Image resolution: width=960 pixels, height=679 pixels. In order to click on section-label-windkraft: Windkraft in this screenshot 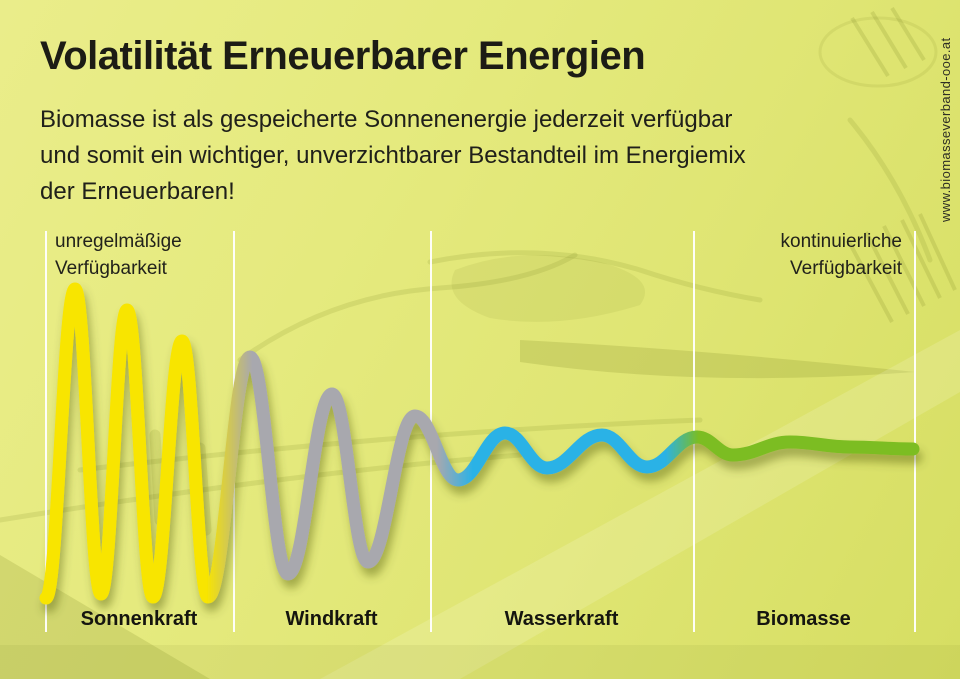, I will do `click(331, 619)`.